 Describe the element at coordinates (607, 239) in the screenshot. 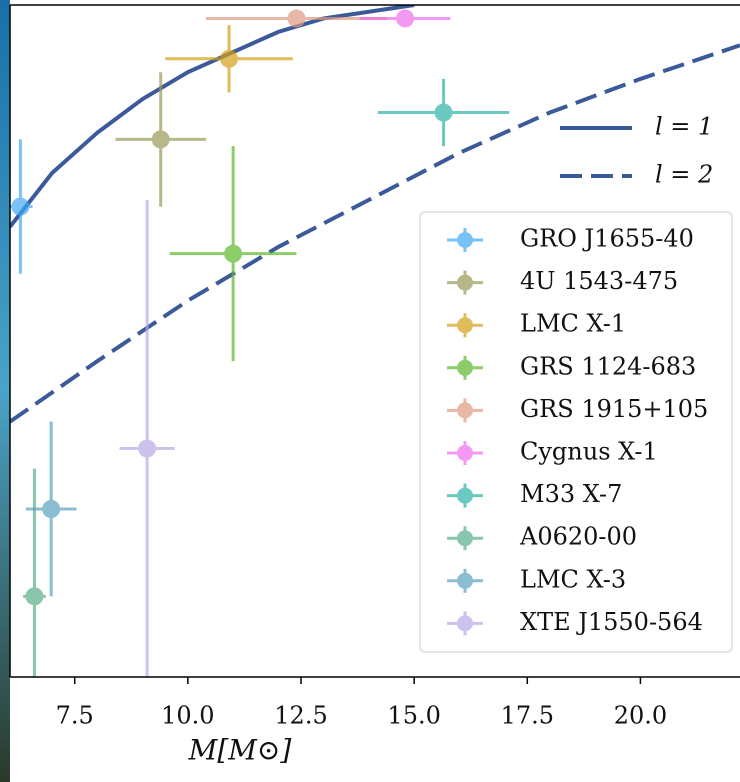

I see `legend-label: GRO J1655-40` at that location.